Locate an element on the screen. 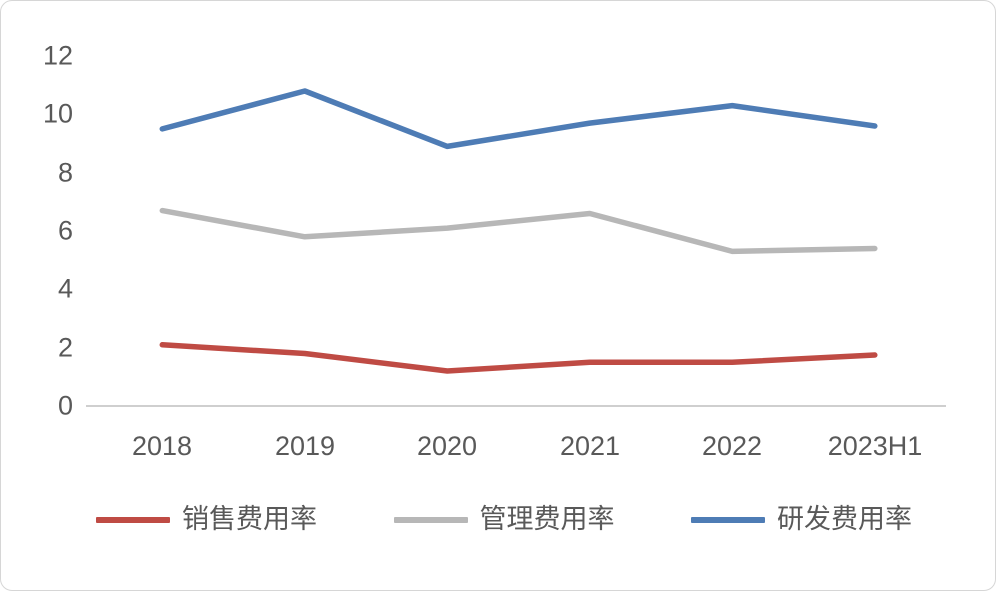 The image size is (996, 591). legend-item-admin-expense: 管理费用率 is located at coordinates (504, 519).